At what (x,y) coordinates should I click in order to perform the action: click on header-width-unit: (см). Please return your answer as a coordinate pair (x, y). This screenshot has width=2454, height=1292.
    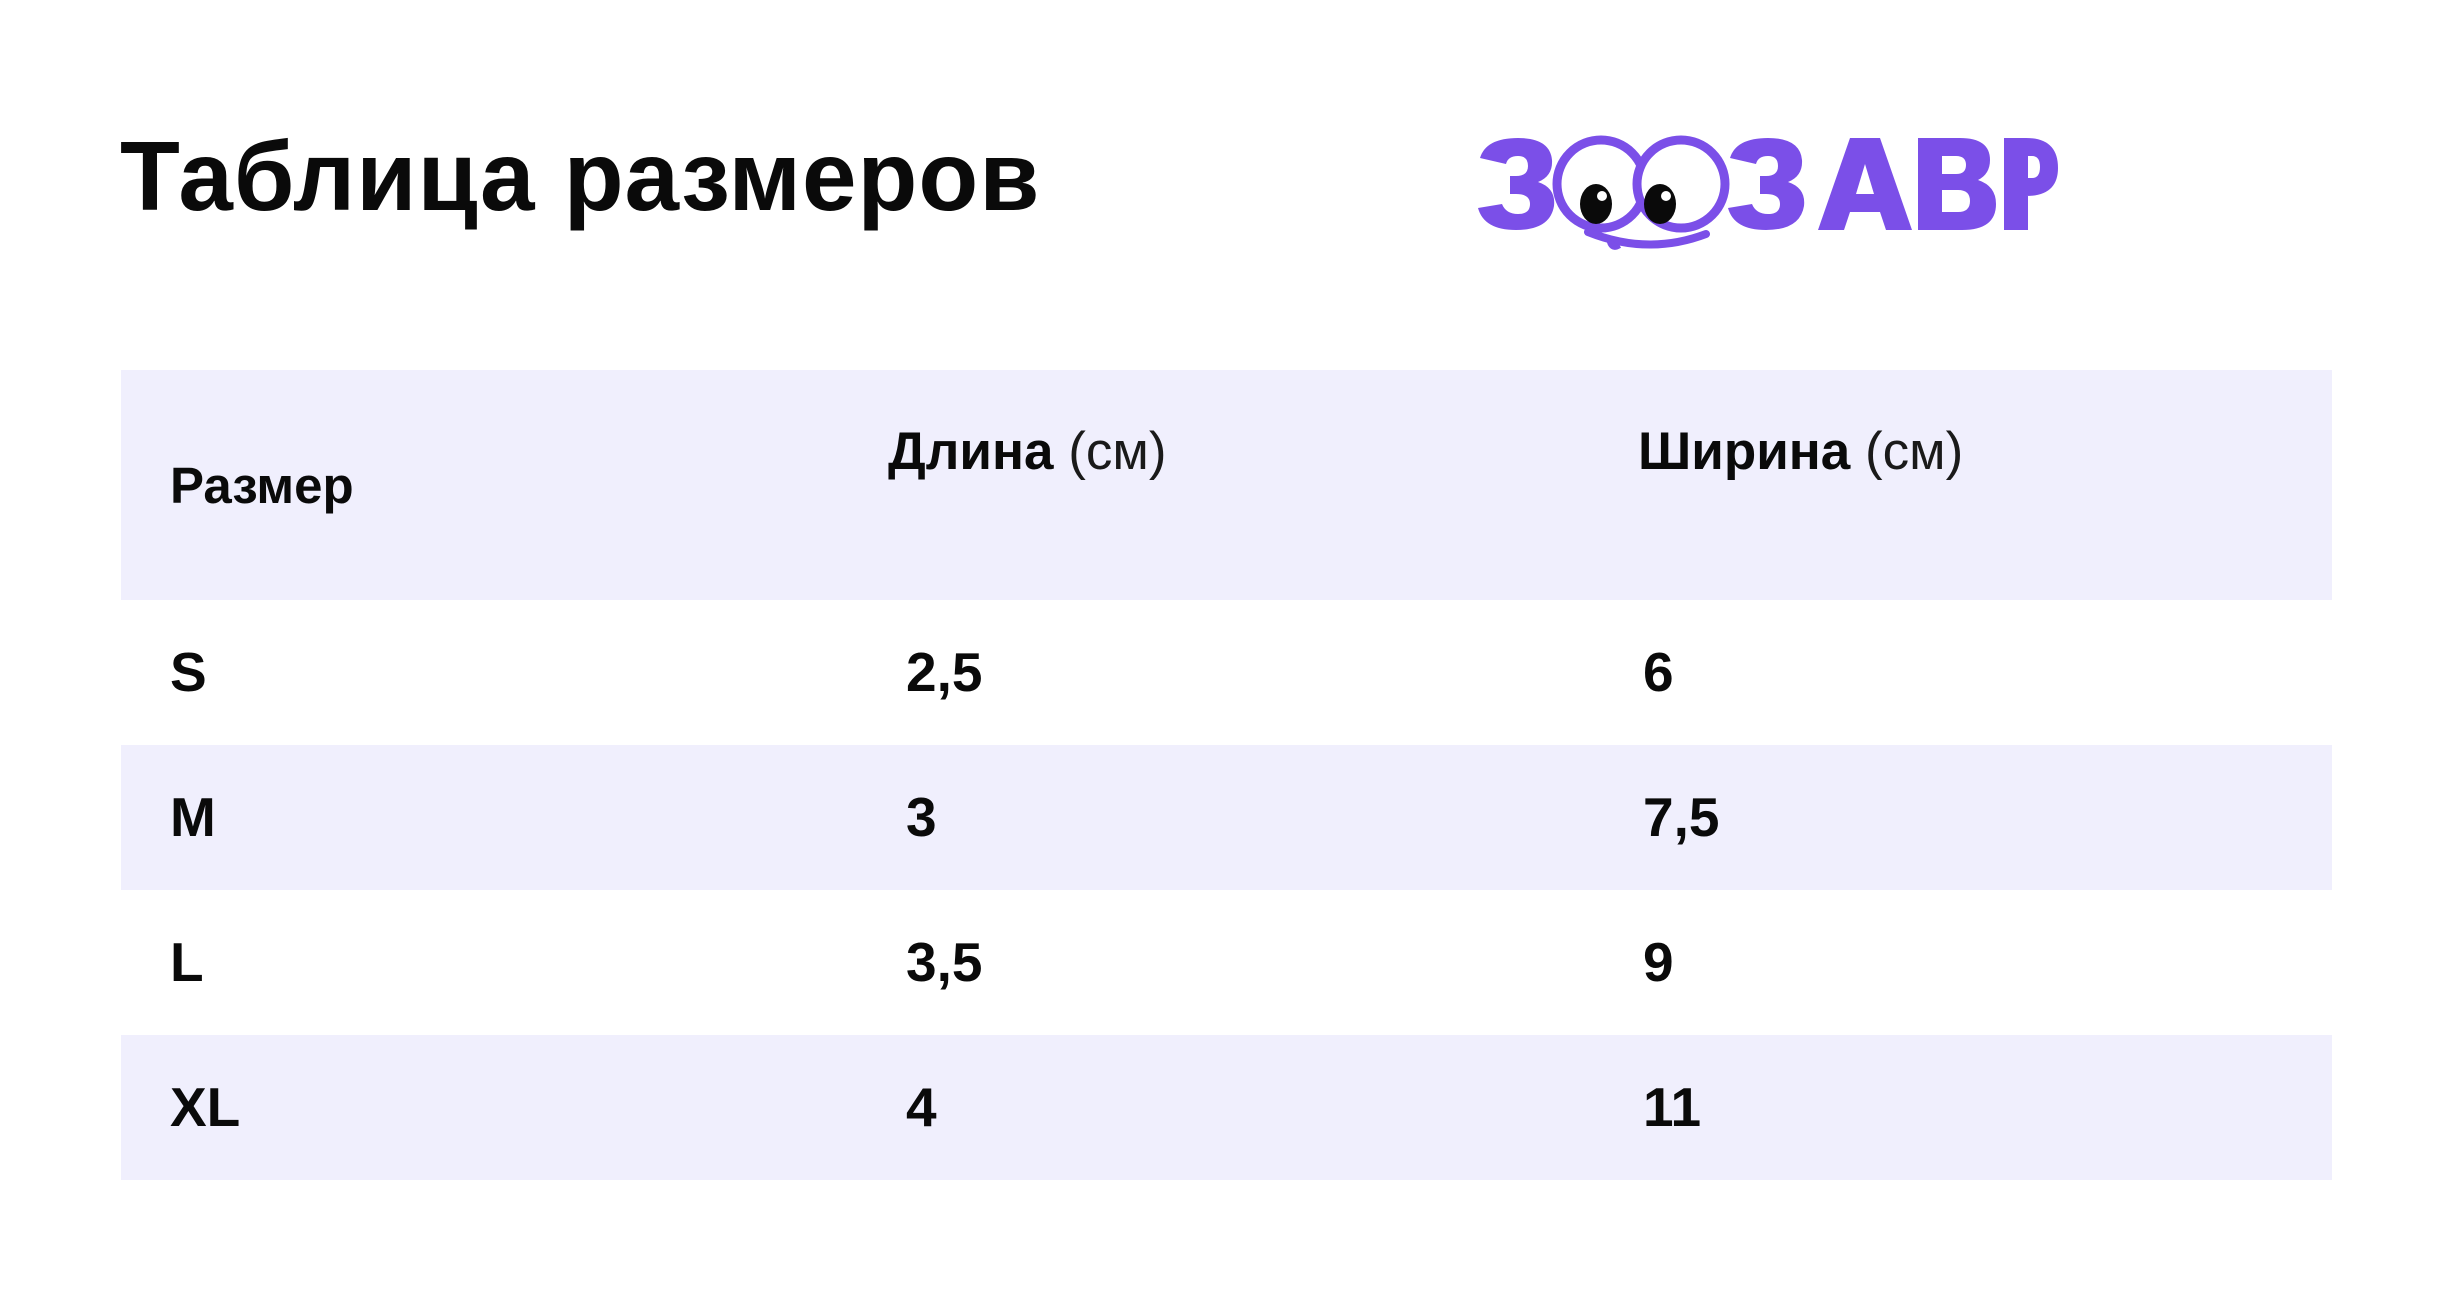
    Looking at the image, I should click on (1914, 451).